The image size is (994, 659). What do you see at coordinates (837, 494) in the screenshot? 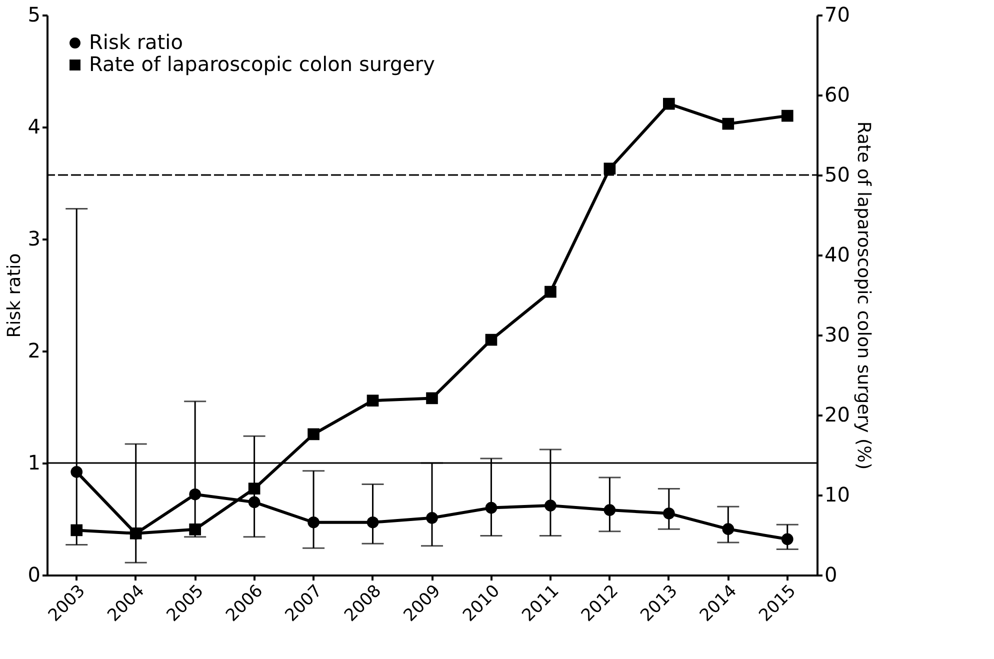
I see `y2-tick-label: 10` at bounding box center [837, 494].